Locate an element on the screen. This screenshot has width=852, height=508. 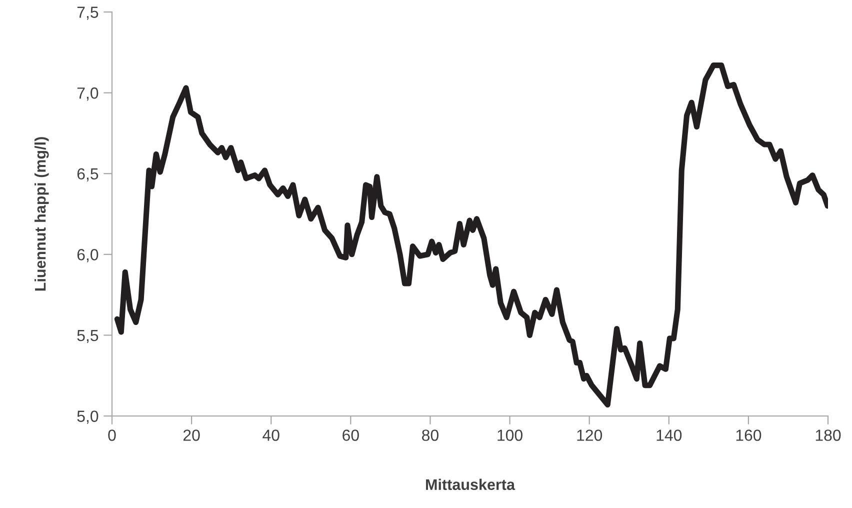
x-tick-label: 0 is located at coordinates (112, 435).